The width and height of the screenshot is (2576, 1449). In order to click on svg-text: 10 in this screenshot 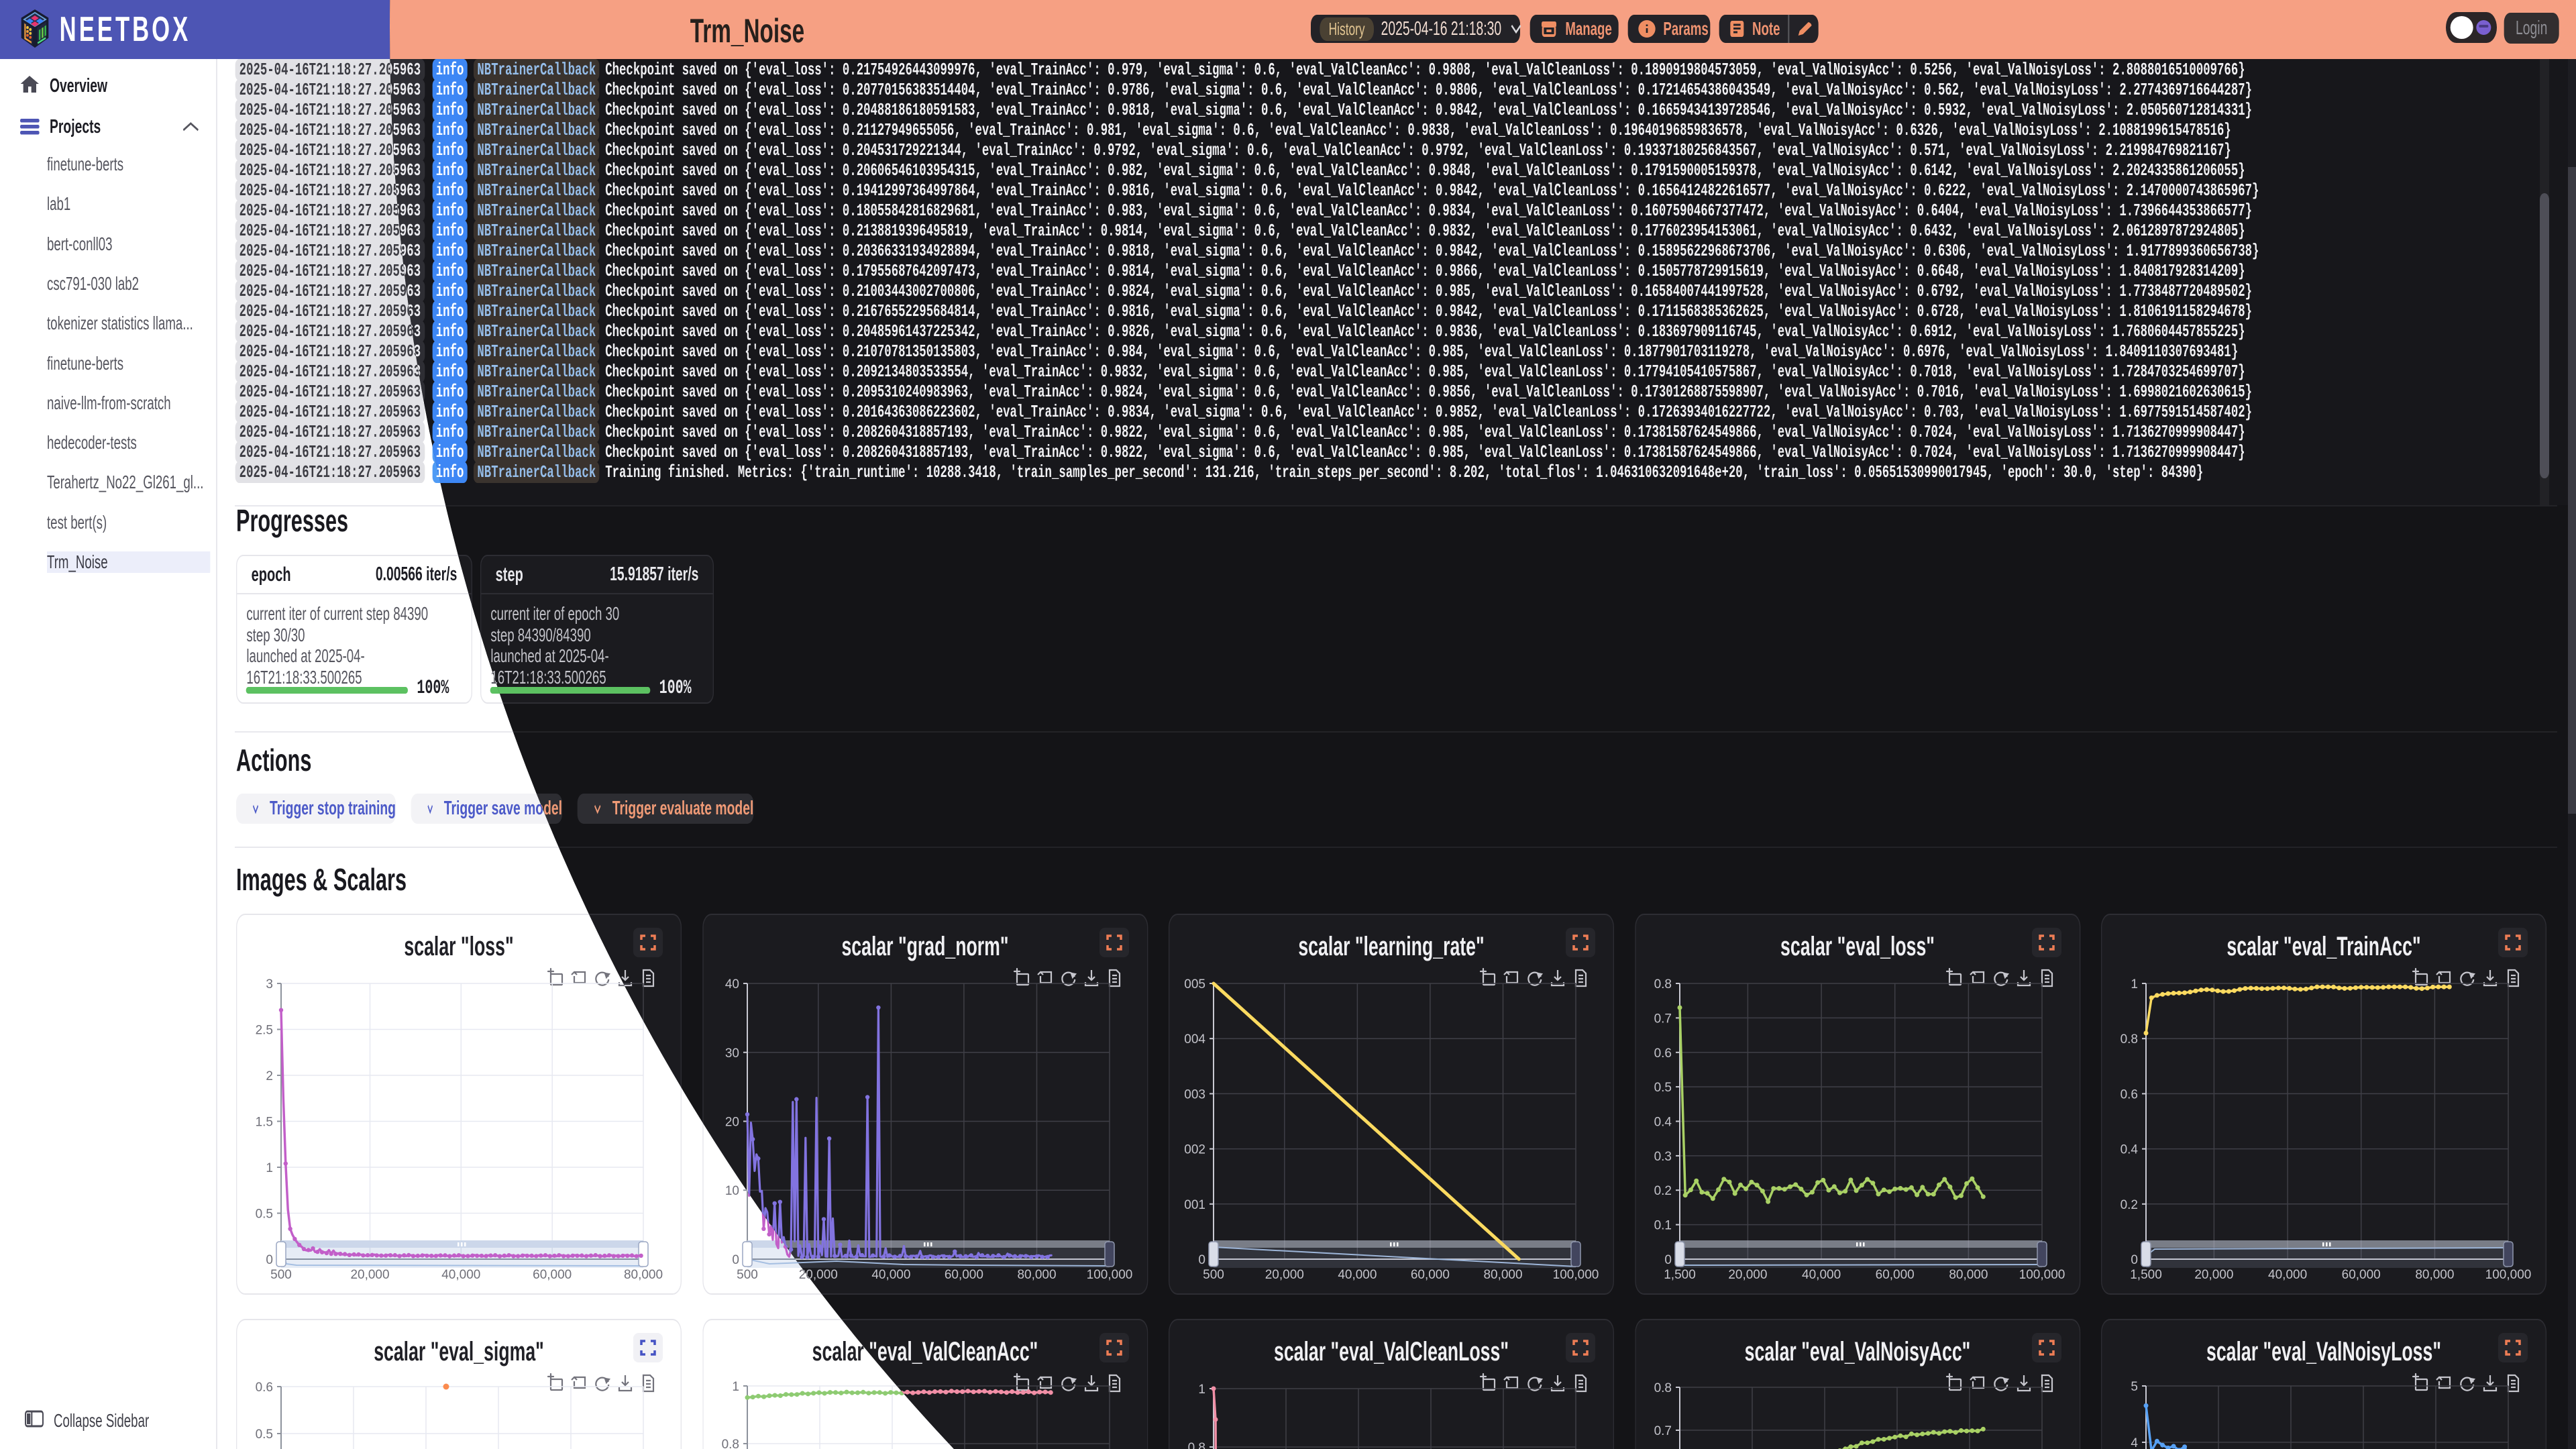, I will do `click(732, 1191)`.